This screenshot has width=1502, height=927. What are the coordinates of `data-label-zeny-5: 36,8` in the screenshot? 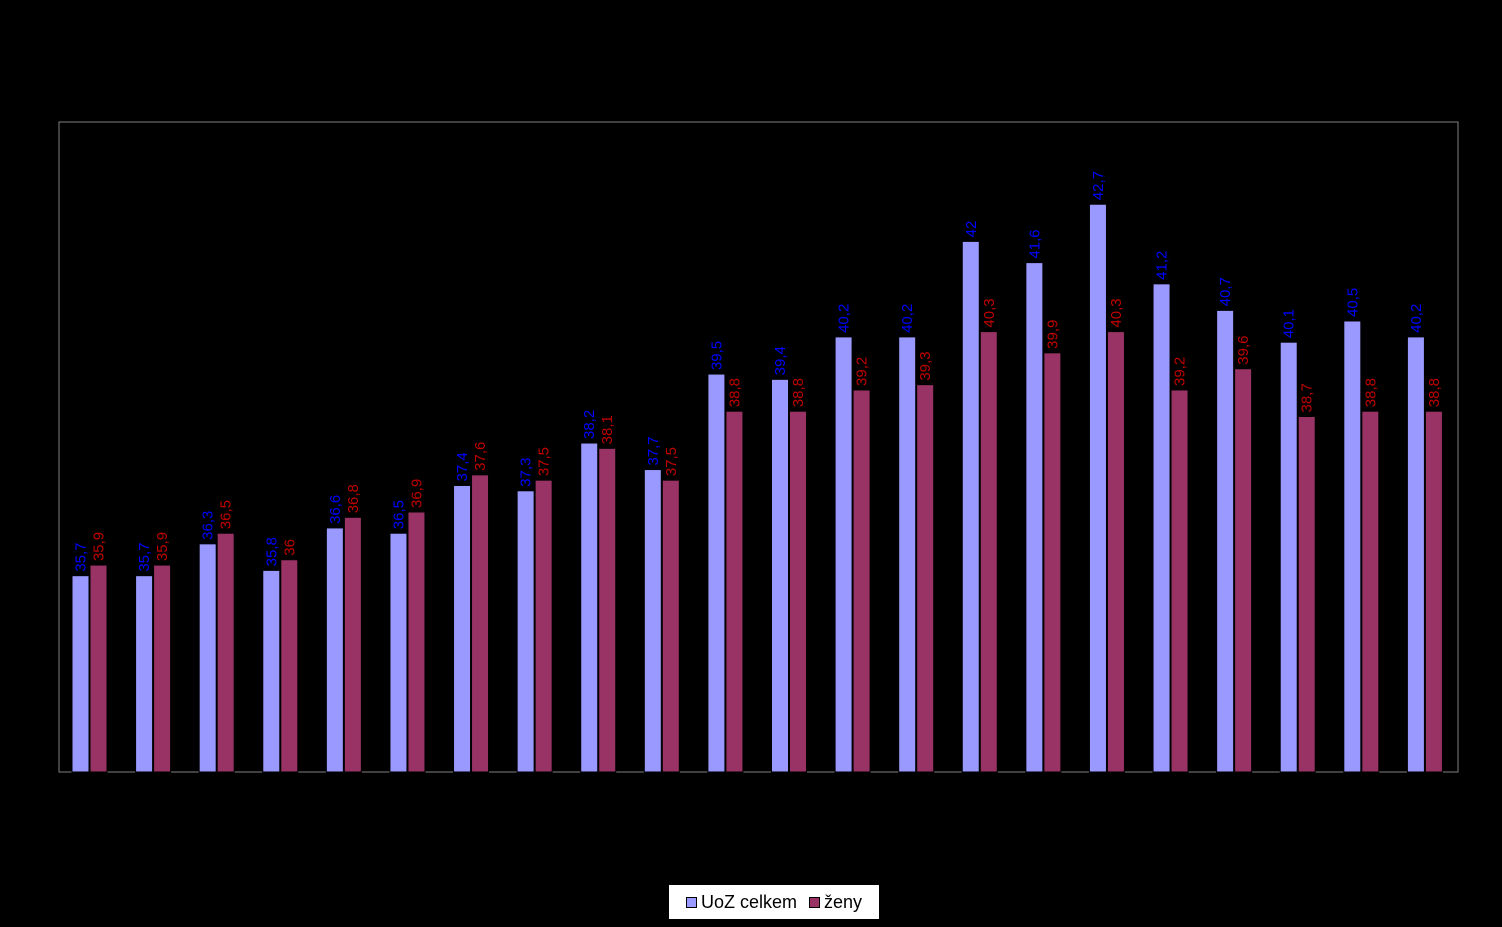 It's located at (353, 498).